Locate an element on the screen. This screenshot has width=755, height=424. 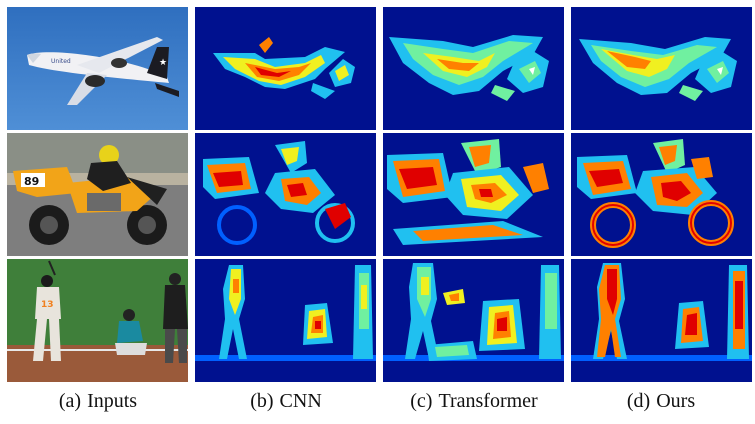
caption-label: Ours is located at coordinates (676, 401).